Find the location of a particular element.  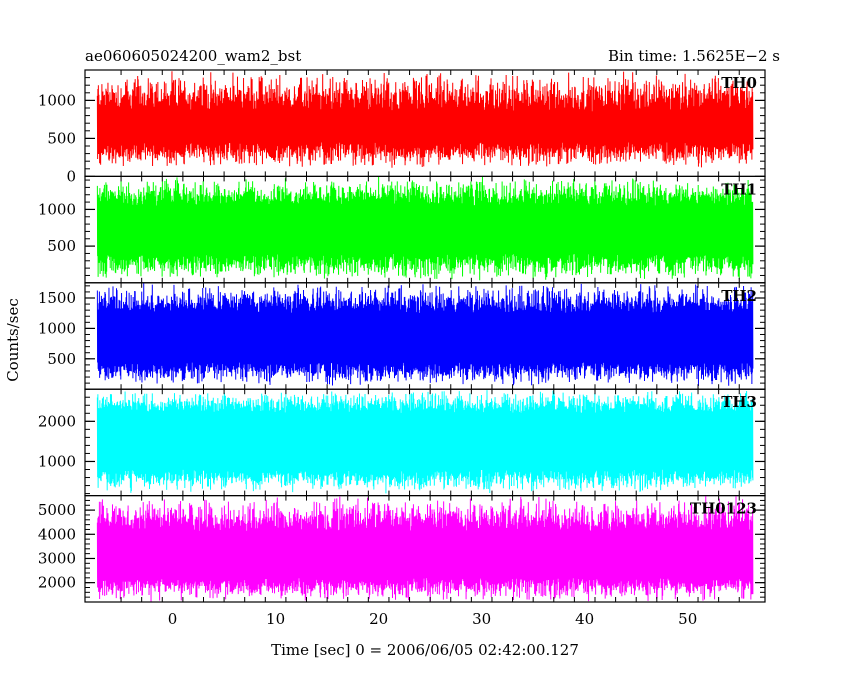

panel-th2: 500 1000 1500 TH2 is located at coordinates (402, 336).